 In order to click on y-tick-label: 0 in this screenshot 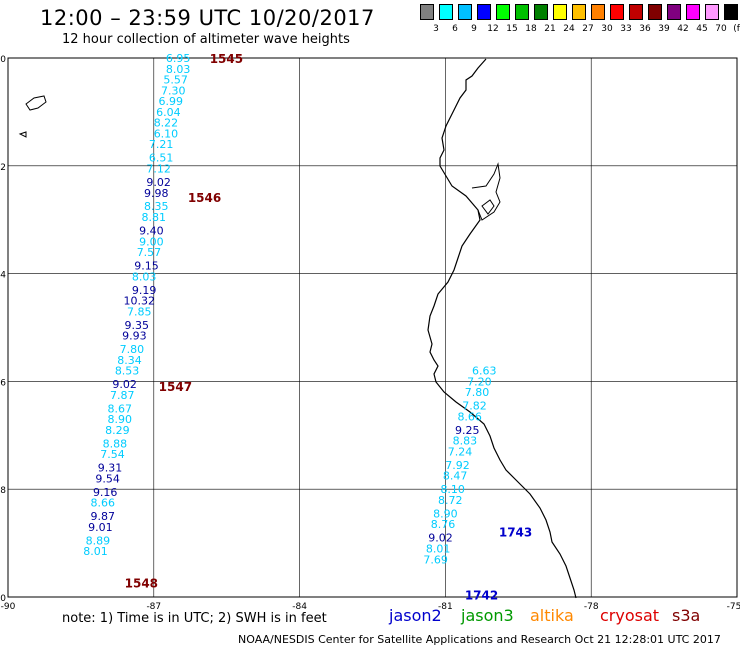, I will do `click(3, 60)`.